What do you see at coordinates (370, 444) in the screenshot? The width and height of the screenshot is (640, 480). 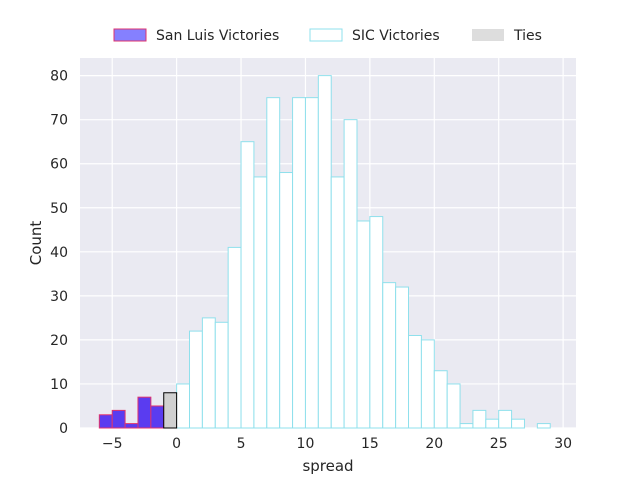 I see `x-tick-label: 15` at bounding box center [370, 444].